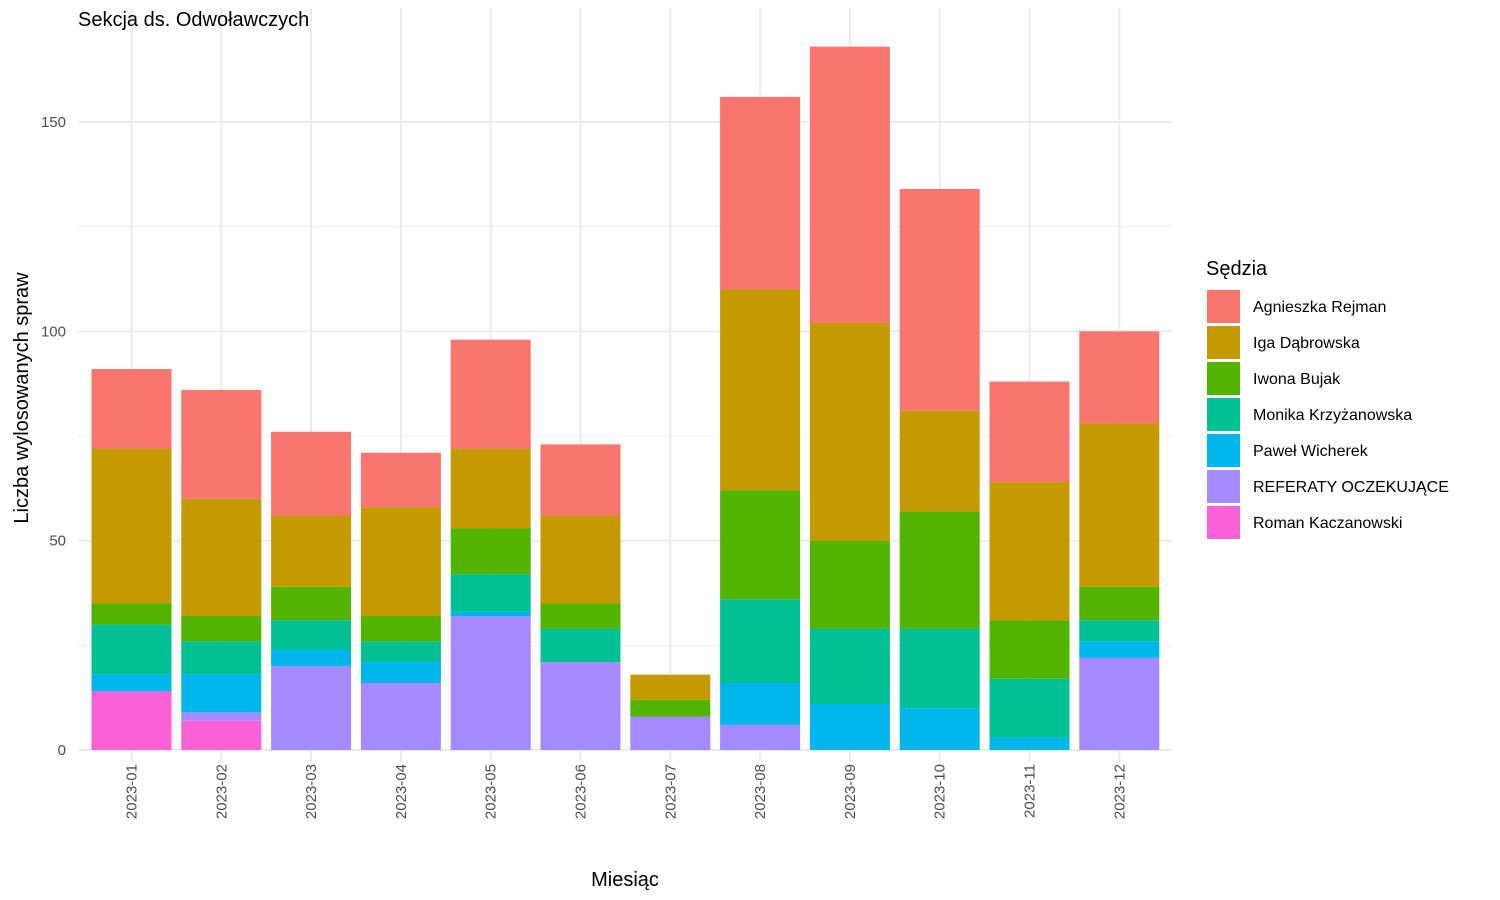 The image size is (1500, 900). I want to click on x-tick-label: 2023-07, so click(670, 791).